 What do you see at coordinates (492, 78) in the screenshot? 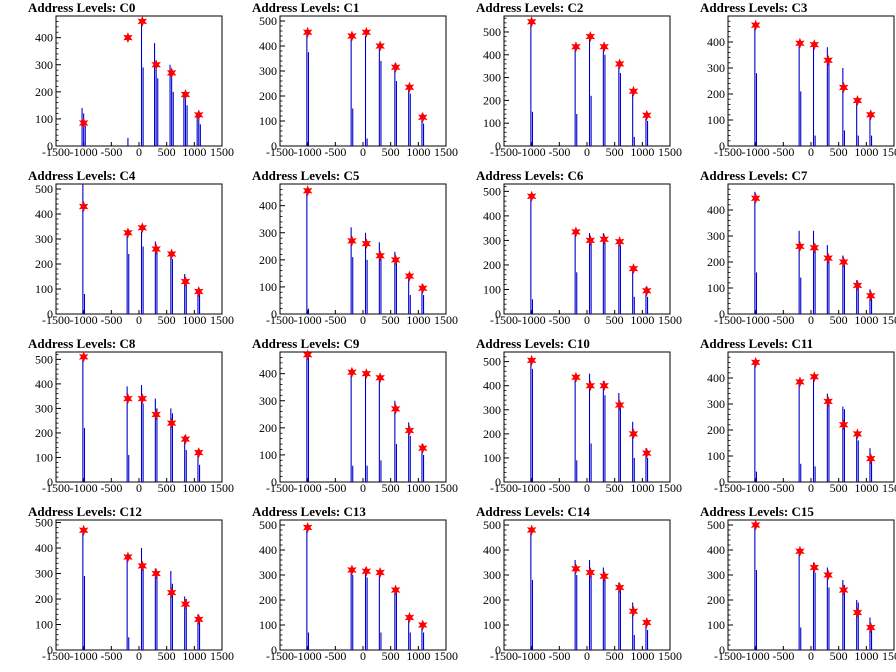
I see `y-tick-label: 300` at bounding box center [492, 78].